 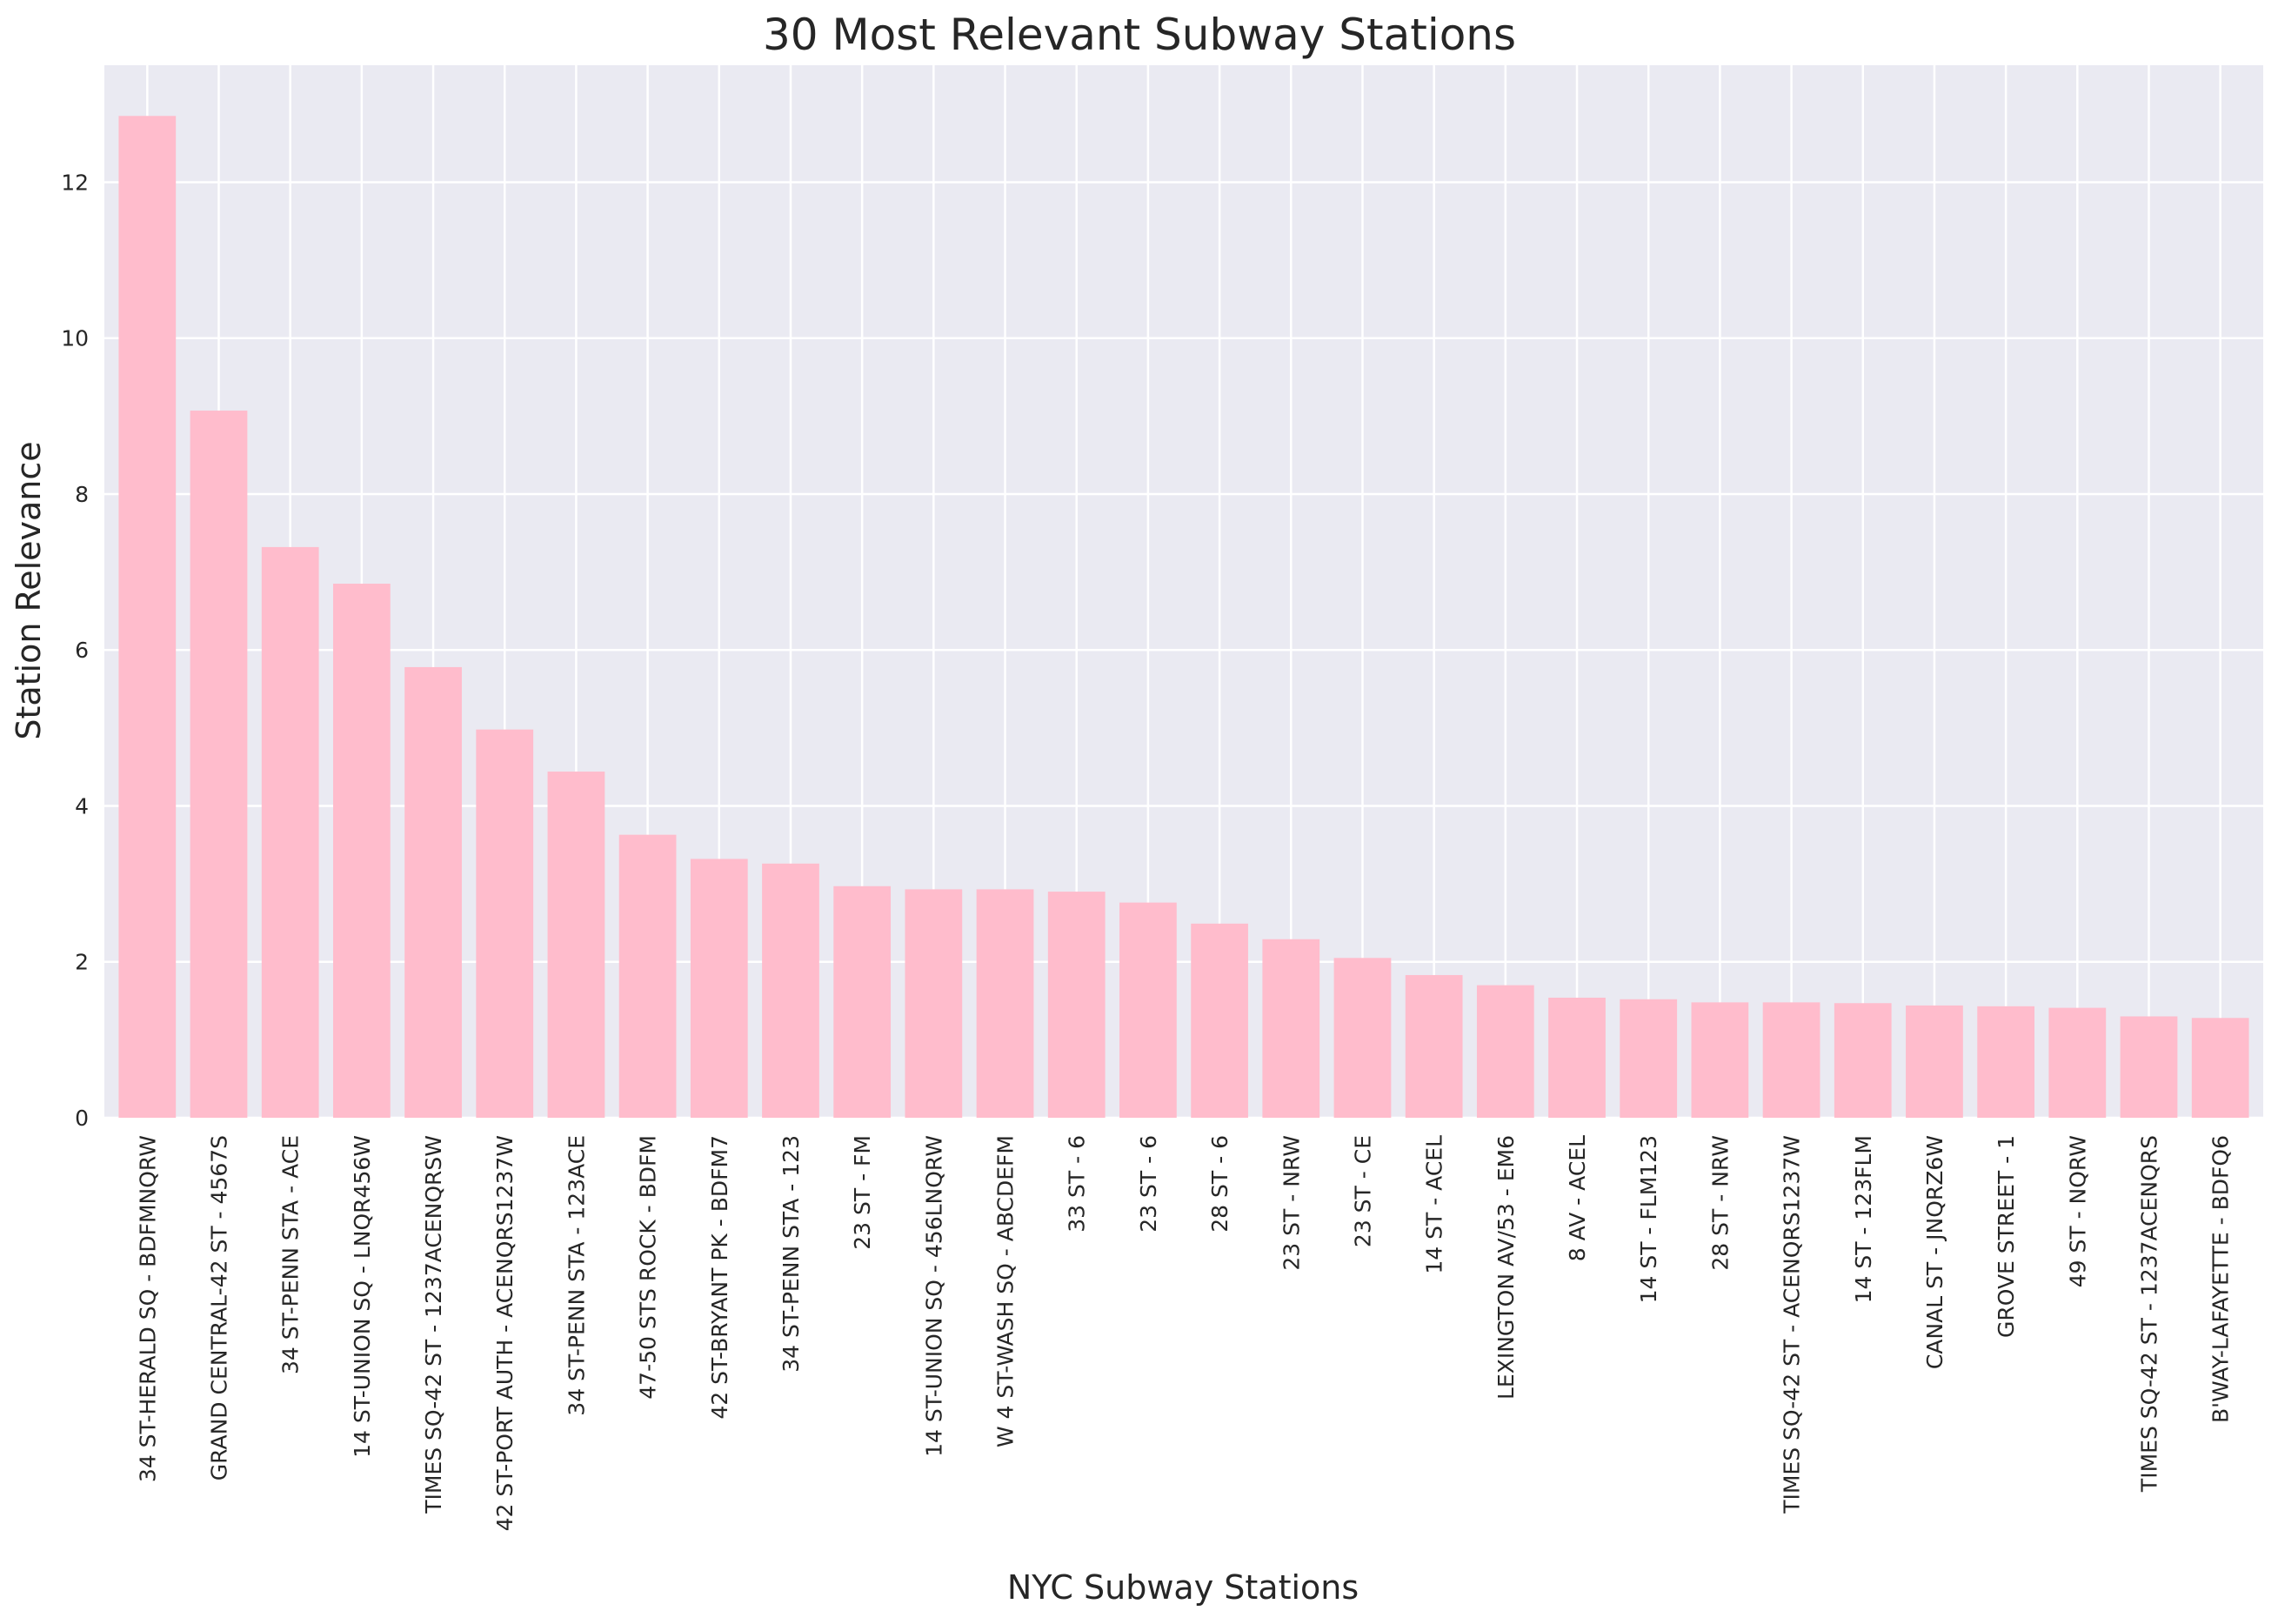 I want to click on x-tick-label-16: 23 ST - NRW, so click(x=1291, y=1203).